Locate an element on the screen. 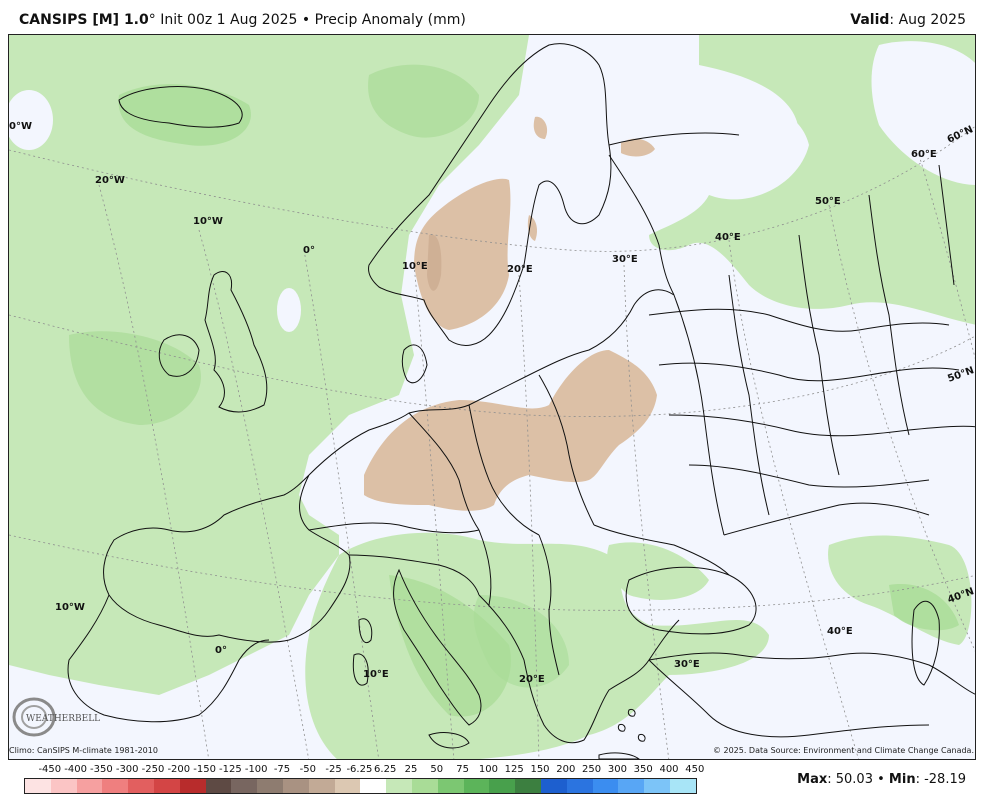 The width and height of the screenshot is (984, 808). weatherbell-logo: WEATHERBELL is located at coordinates (56, 717).